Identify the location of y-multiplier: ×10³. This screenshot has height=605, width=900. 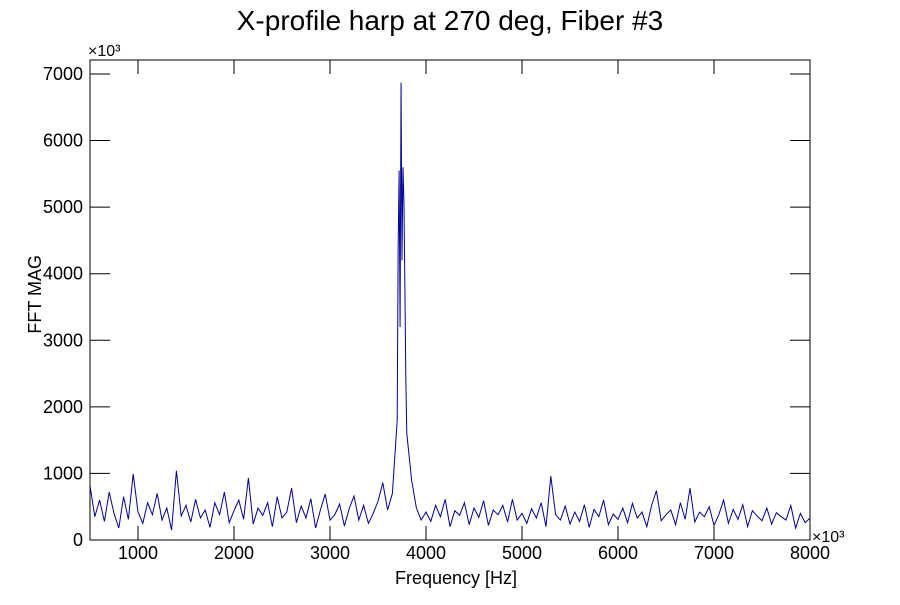
(104, 51).